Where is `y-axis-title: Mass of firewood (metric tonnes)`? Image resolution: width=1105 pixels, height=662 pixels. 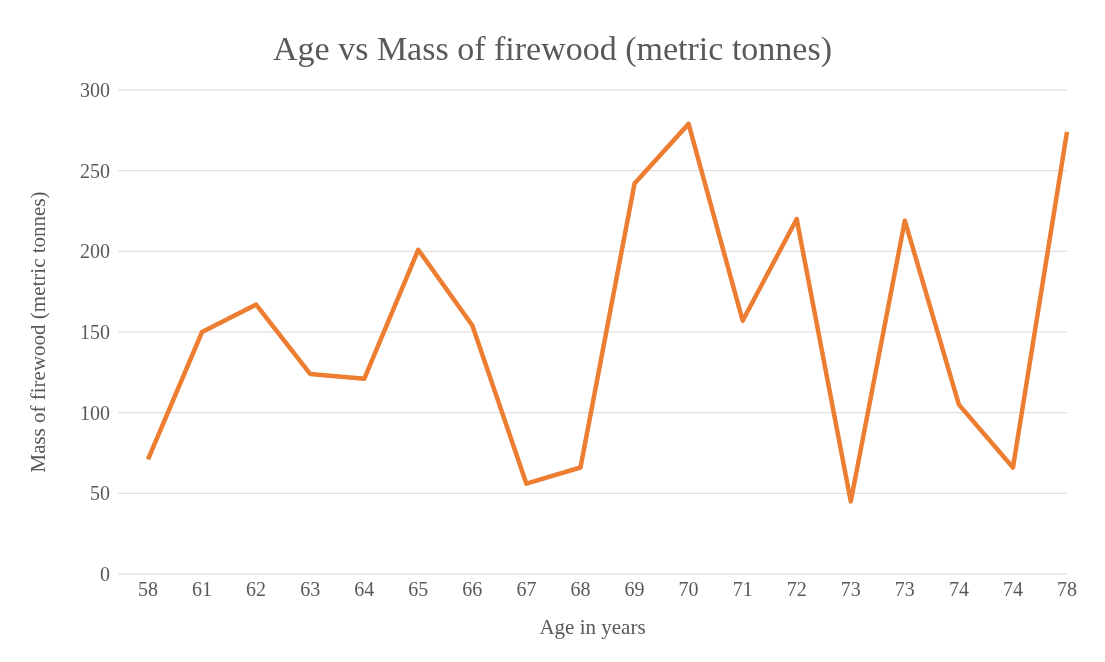
y-axis-title: Mass of firewood (metric tonnes) is located at coordinates (38, 332).